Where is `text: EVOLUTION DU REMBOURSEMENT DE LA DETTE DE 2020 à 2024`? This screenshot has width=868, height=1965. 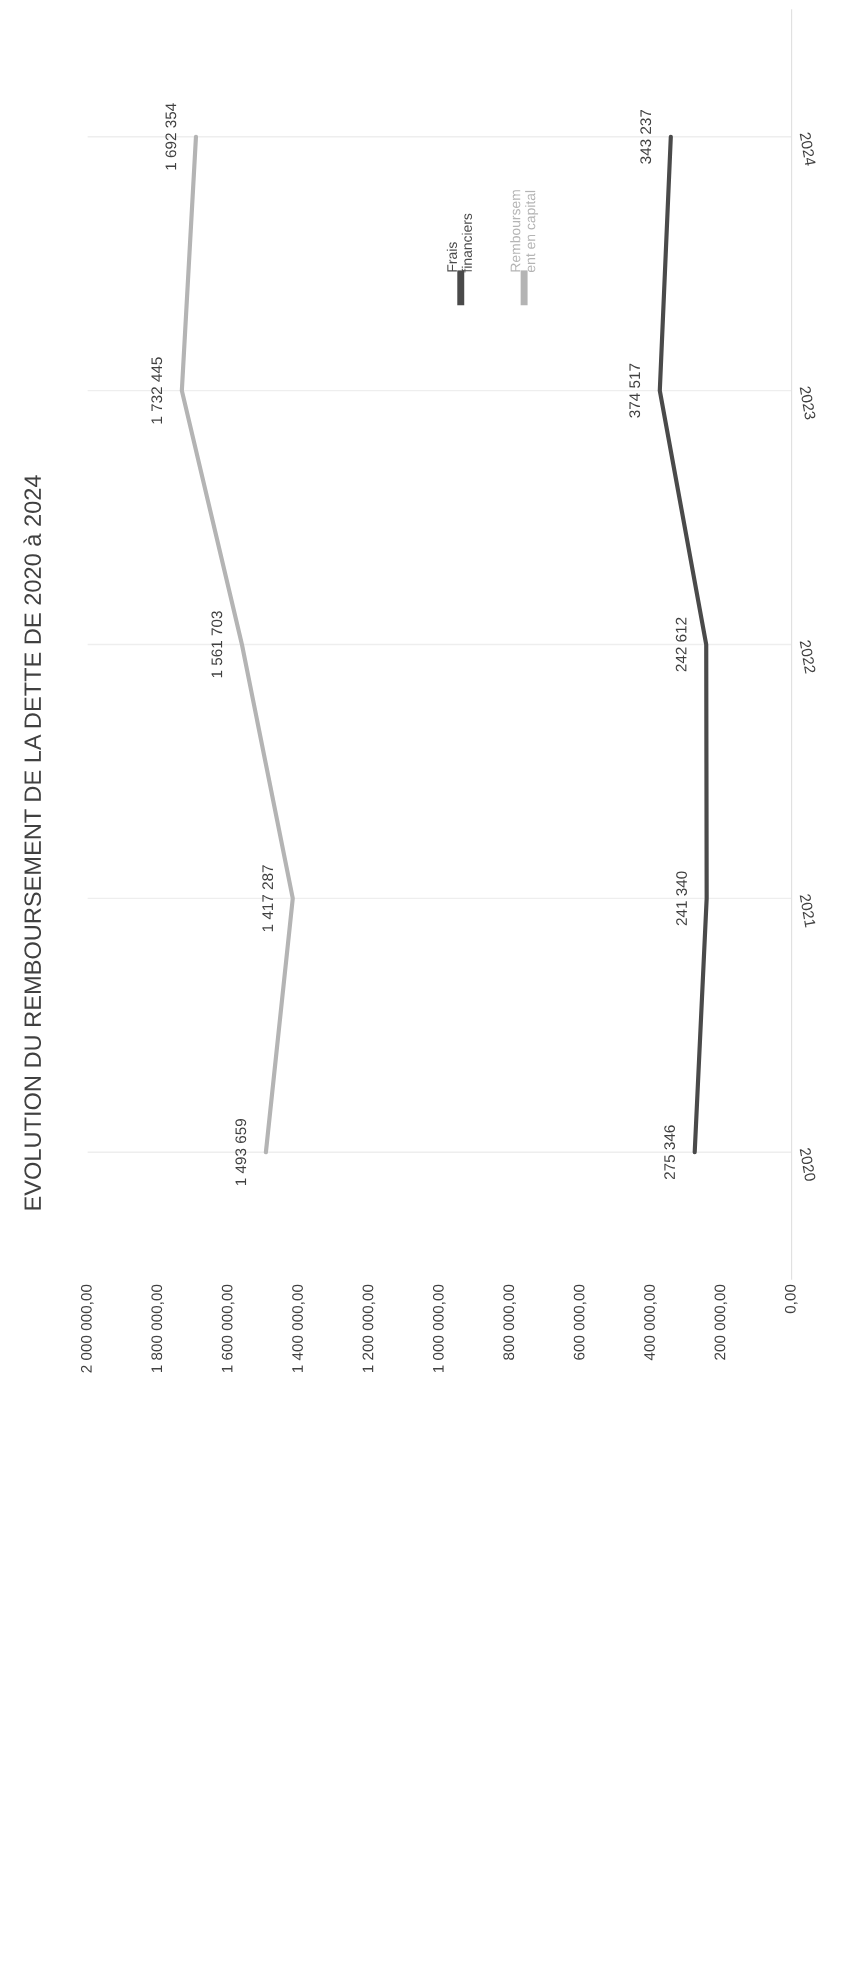 text: EVOLUTION DU REMBOURSEMENT DE LA DETTE DE 2020 à 2024 is located at coordinates (32, 842).